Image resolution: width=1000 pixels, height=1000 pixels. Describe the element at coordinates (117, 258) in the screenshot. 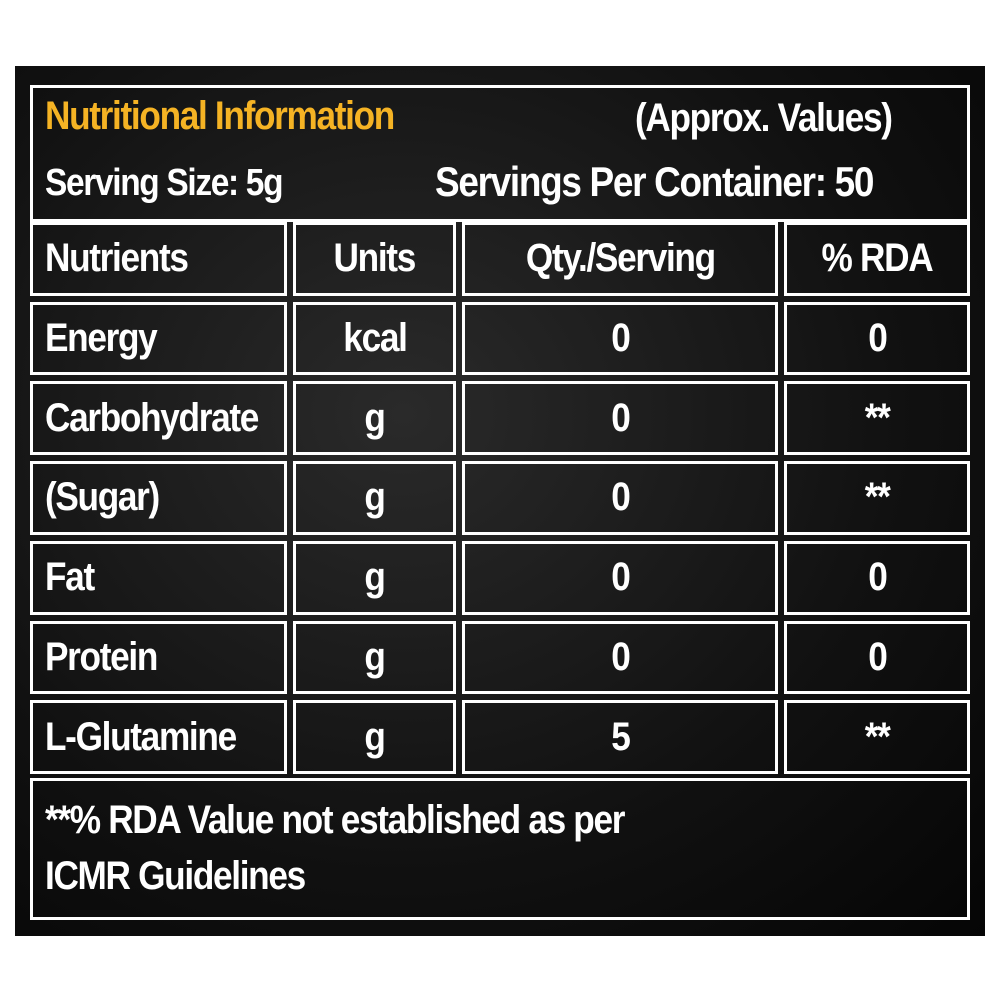

I see `column-header: Nutrients` at that location.